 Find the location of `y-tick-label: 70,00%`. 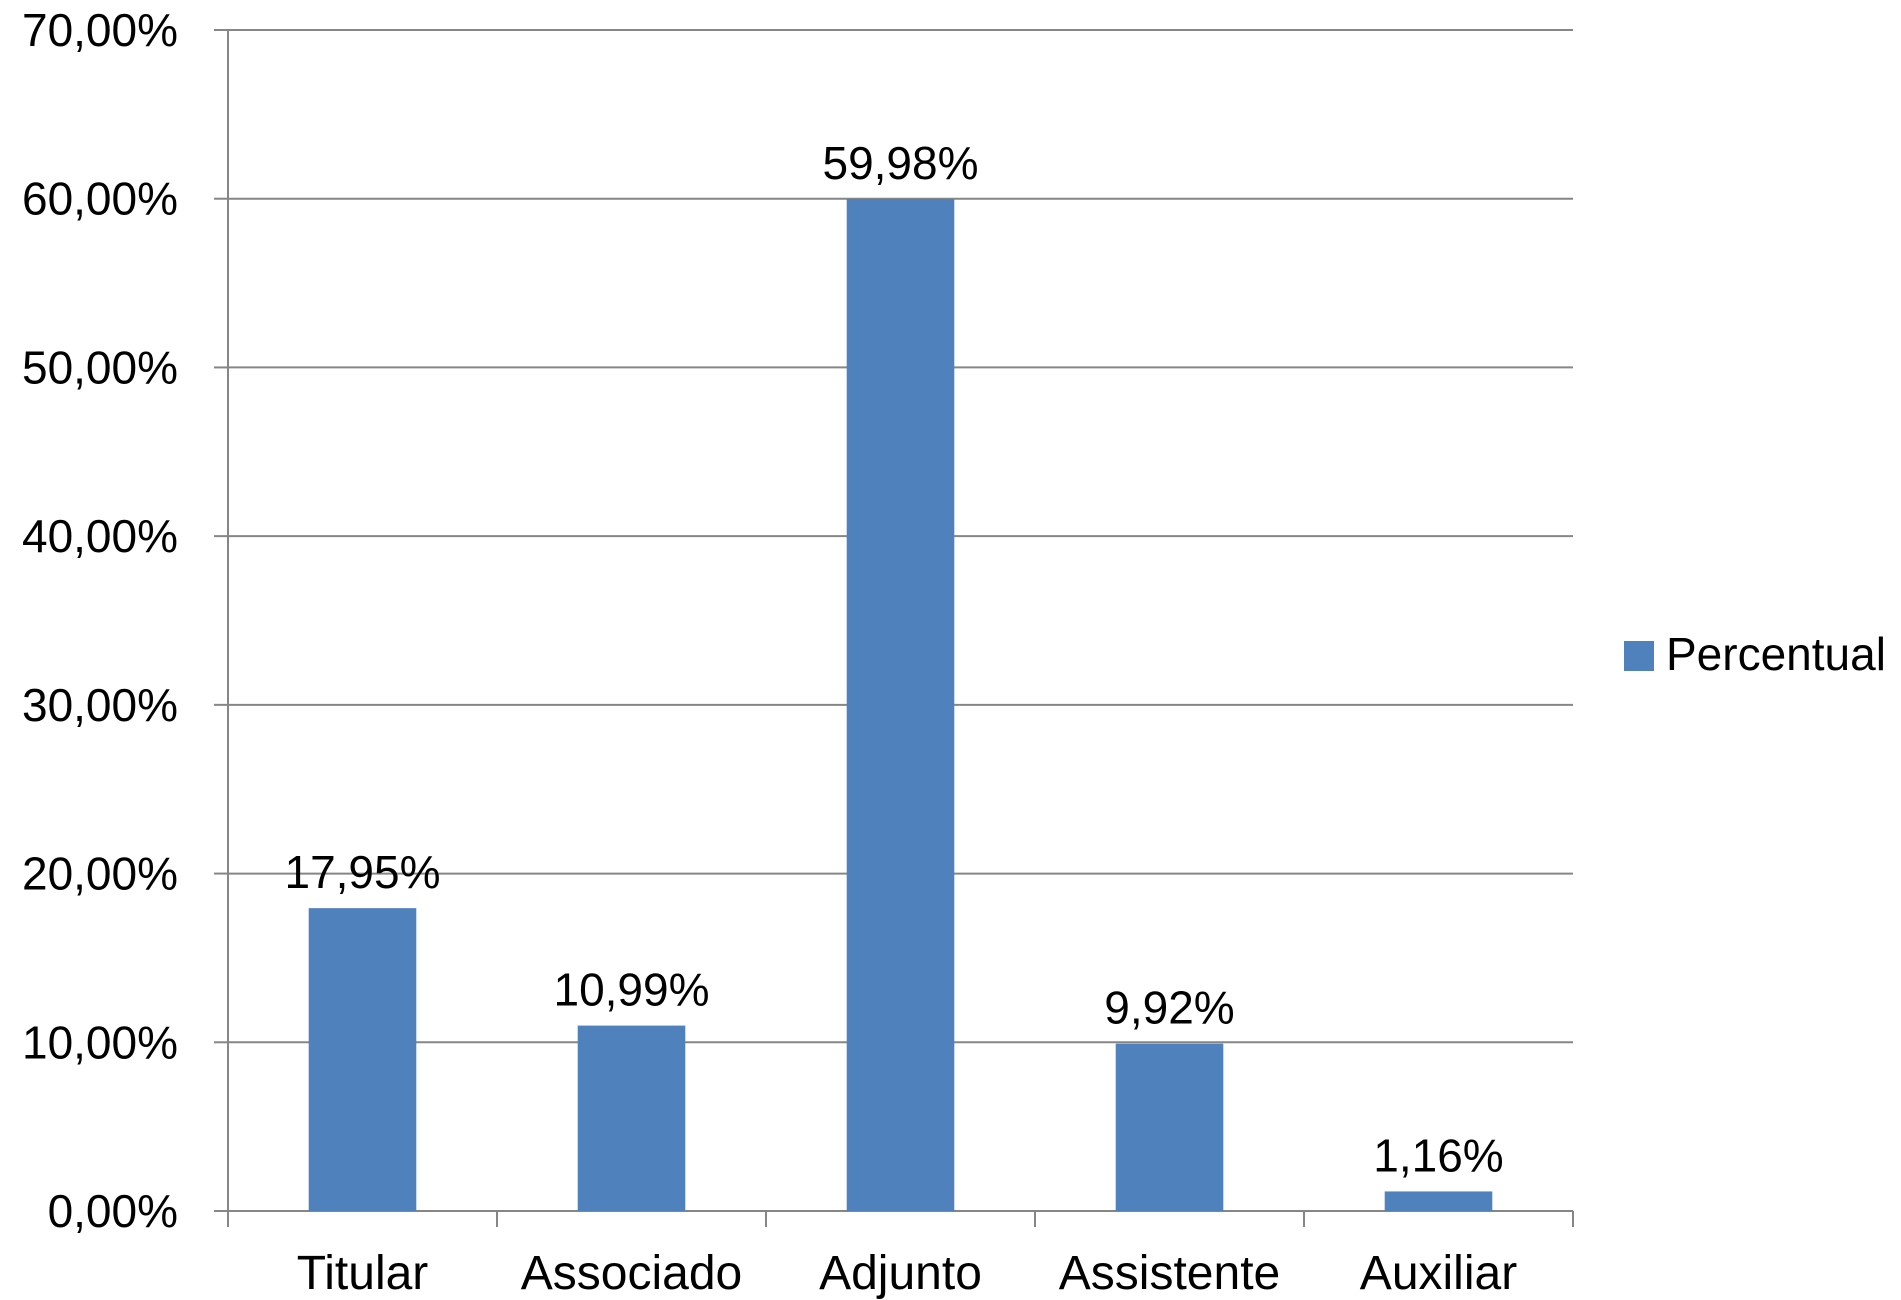

y-tick-label: 70,00% is located at coordinates (100, 30).